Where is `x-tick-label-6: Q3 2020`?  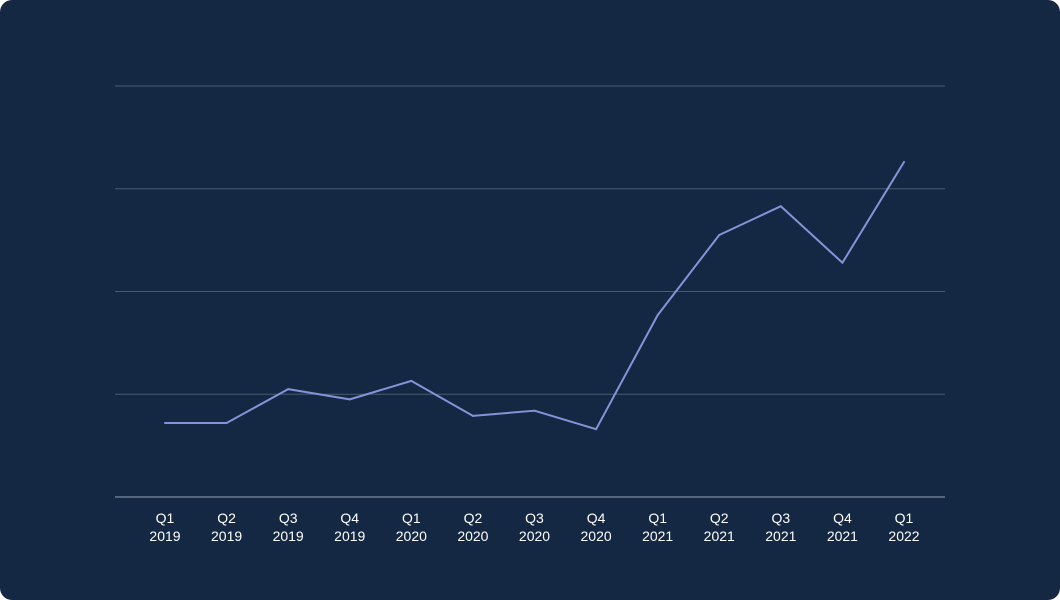 x-tick-label-6: Q3 2020 is located at coordinates (534, 527).